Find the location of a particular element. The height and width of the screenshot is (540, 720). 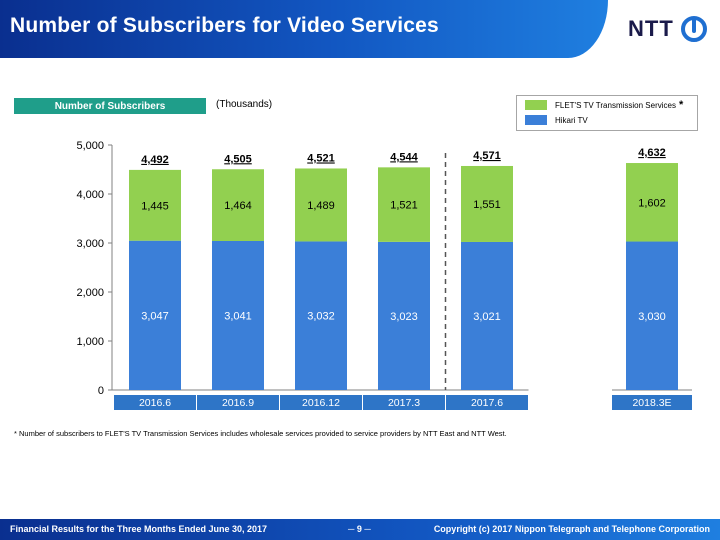

y-tick-label: 3,000 is located at coordinates (90, 244).